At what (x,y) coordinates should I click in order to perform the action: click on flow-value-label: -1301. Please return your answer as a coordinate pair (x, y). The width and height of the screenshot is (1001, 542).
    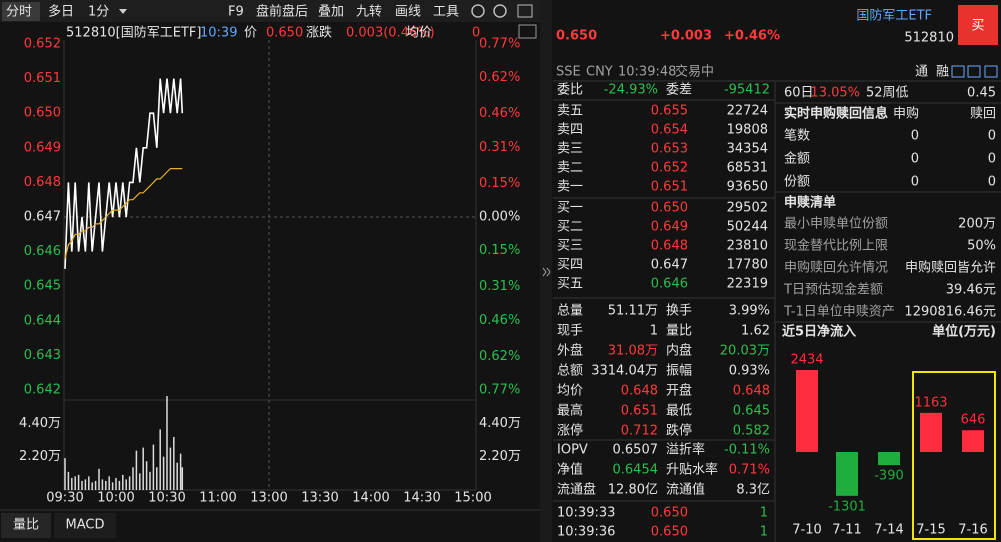
    Looking at the image, I should click on (847, 506).